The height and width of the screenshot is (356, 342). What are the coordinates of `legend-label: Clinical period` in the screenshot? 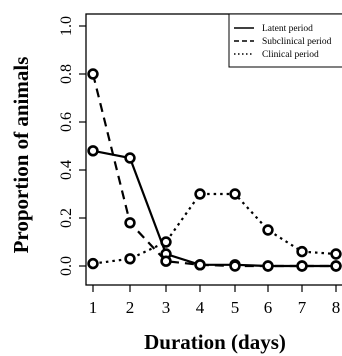 It's located at (290, 55).